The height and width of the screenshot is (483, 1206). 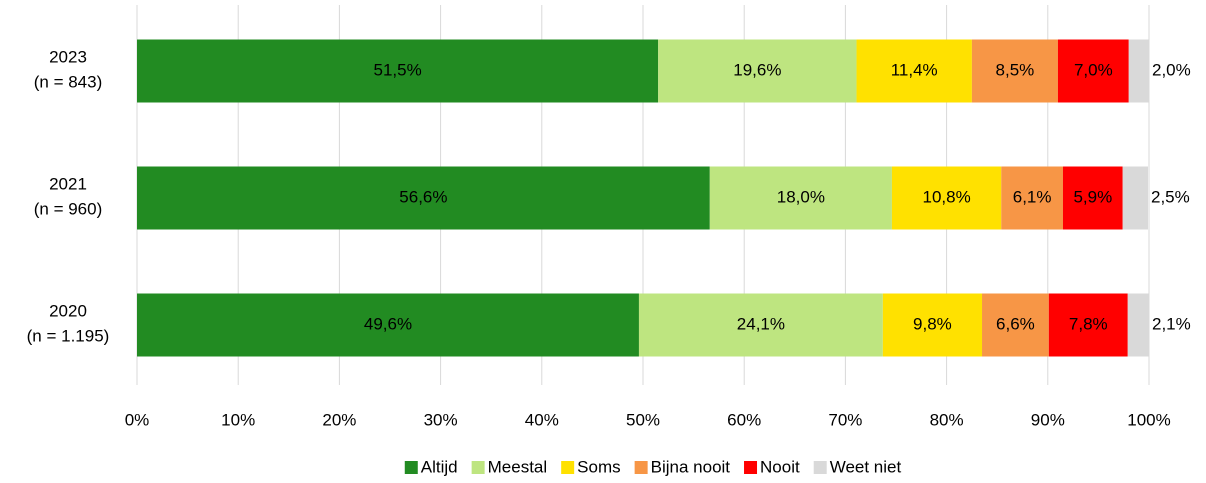 I want to click on data-label: 10,8%, so click(x=946, y=196).